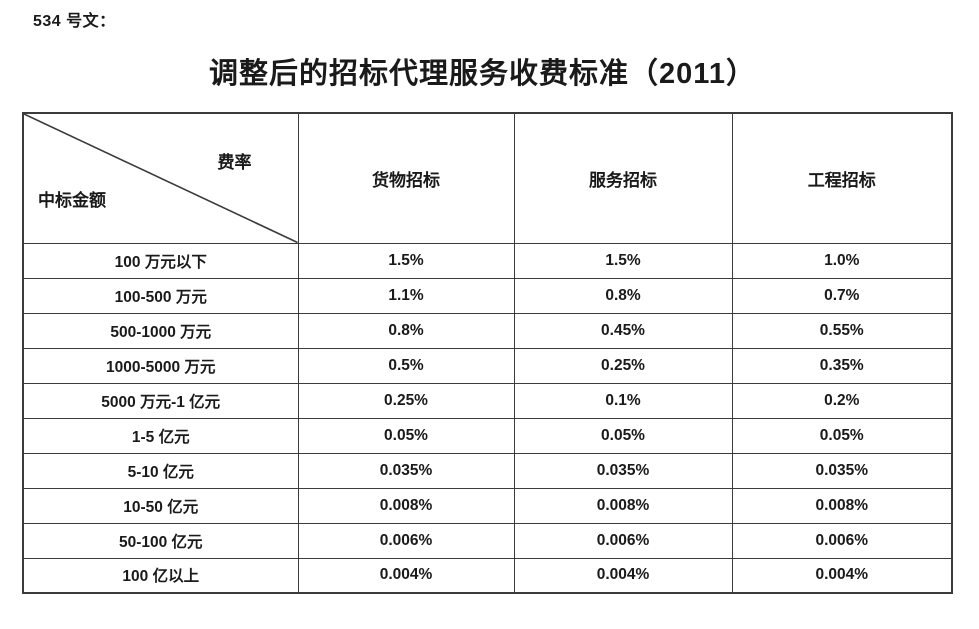 This screenshot has height=629, width=979. I want to click on rate-engineering: 0.006%, so click(842, 540).